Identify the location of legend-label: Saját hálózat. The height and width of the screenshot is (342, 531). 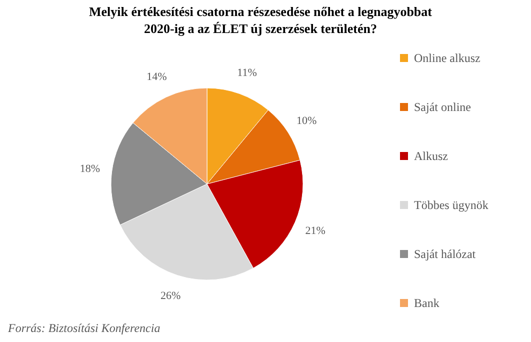
(445, 254).